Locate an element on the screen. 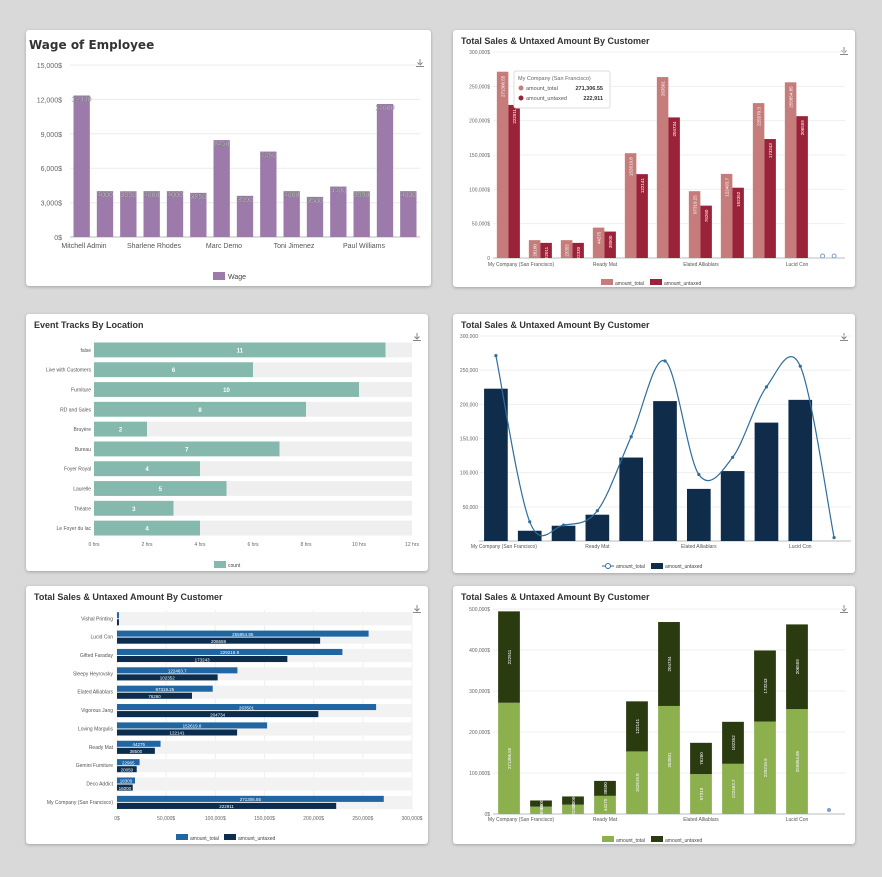  y-tick-label: 200,000$ is located at coordinates (479, 733).